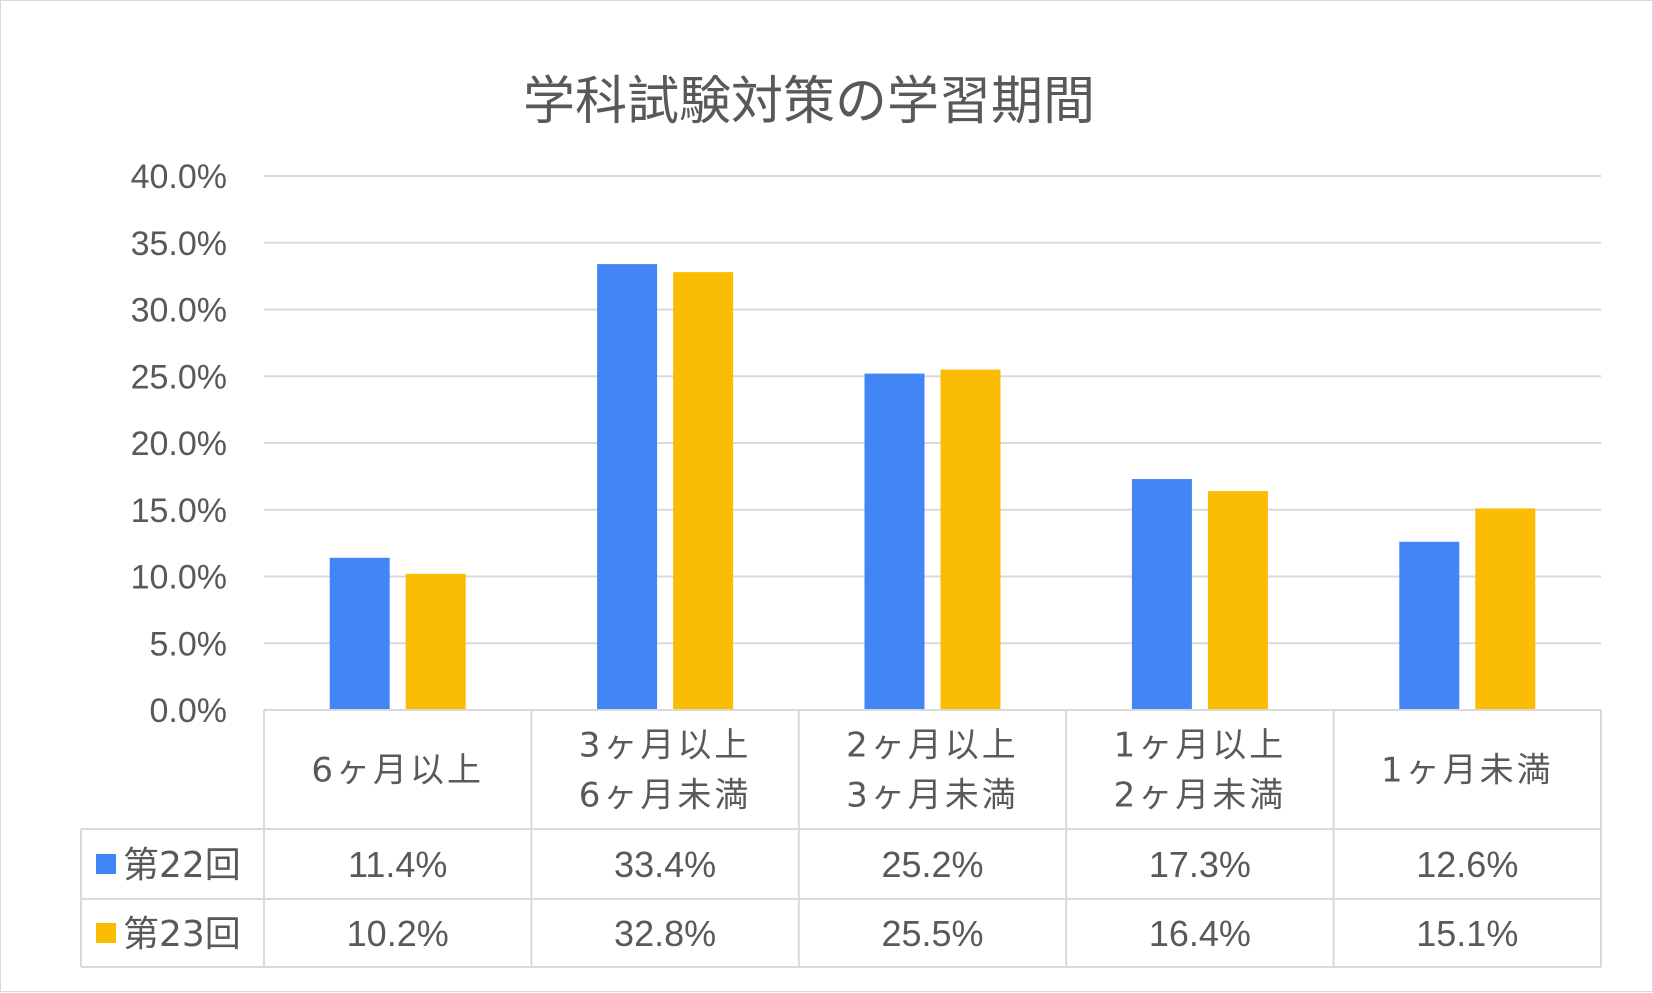 The width and height of the screenshot is (1653, 993). I want to click on data-cell: 11.4%, so click(397, 864).